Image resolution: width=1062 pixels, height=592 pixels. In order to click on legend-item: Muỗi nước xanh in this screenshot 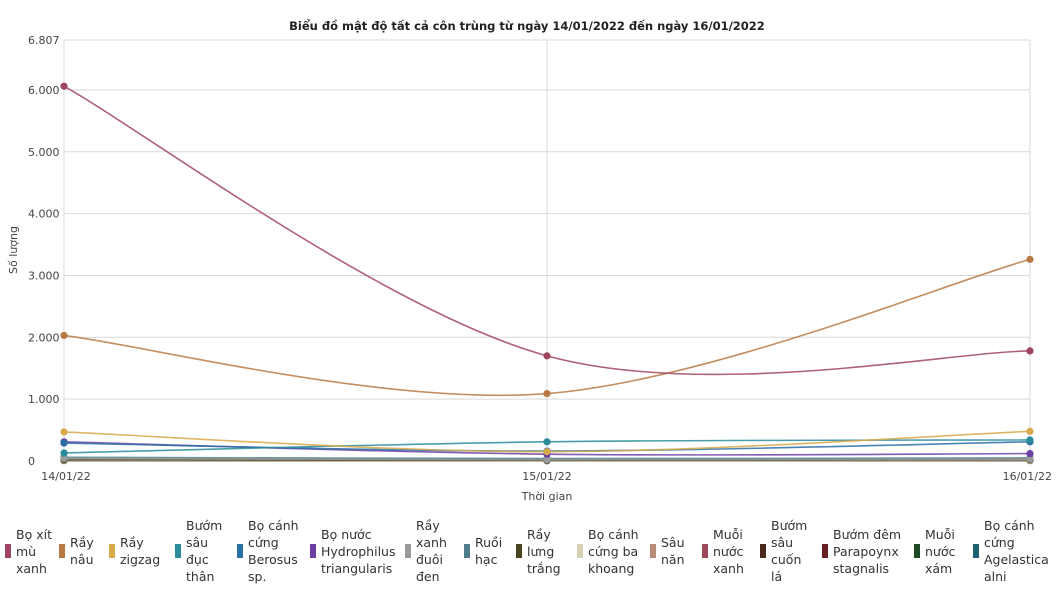, I will do `click(723, 551)`.